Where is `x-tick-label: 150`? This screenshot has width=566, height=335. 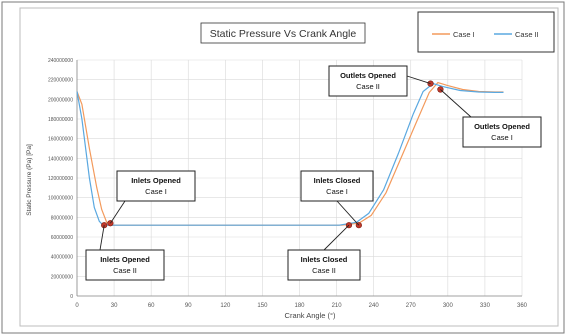
x-tick-label: 150 is located at coordinates (262, 306).